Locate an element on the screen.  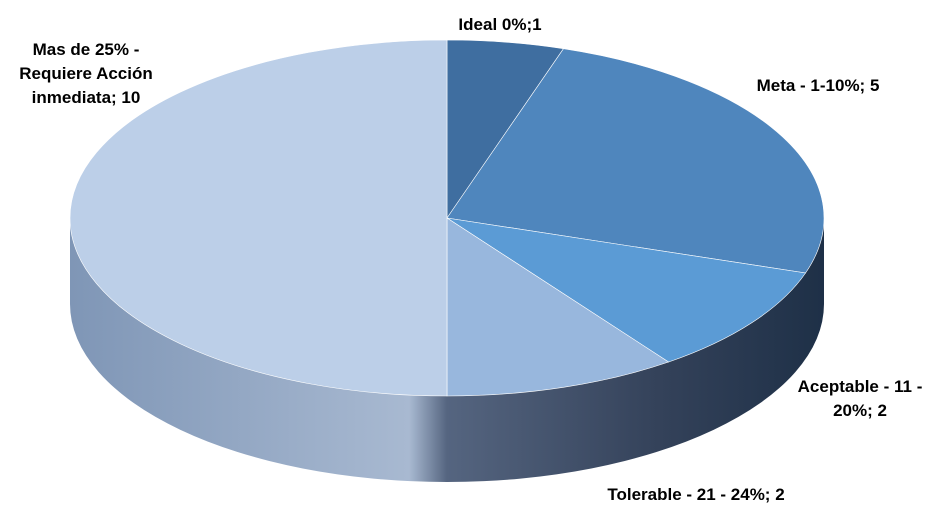
pie-label-1: Meta - 1-10%; 5 is located at coordinates (818, 85).